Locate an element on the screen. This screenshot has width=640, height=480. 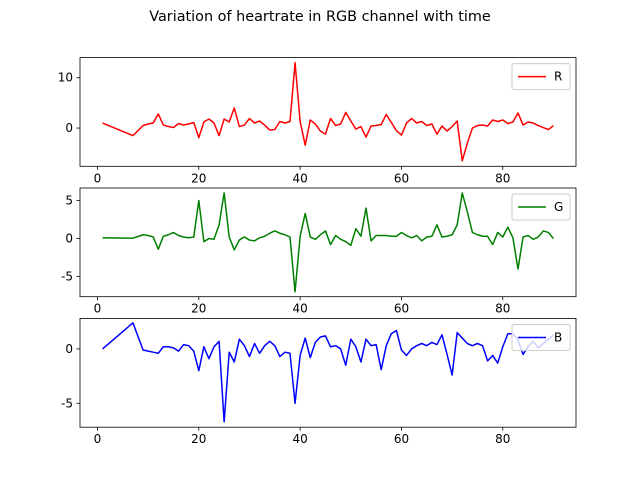
legend: R is located at coordinates (541, 77).